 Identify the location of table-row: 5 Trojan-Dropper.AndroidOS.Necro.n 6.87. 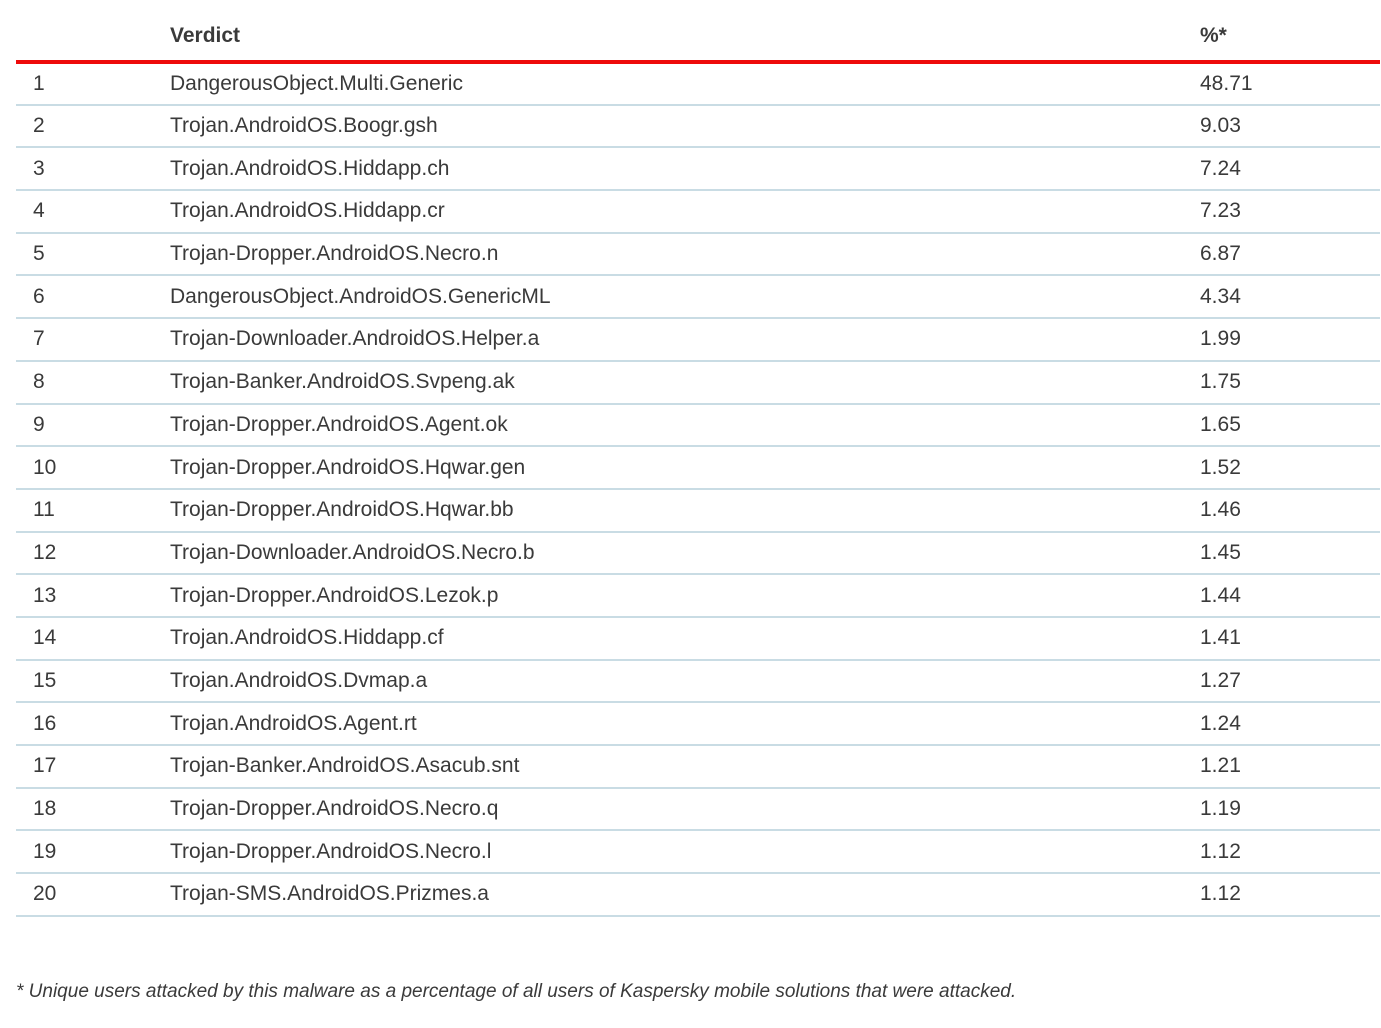
(698, 254).